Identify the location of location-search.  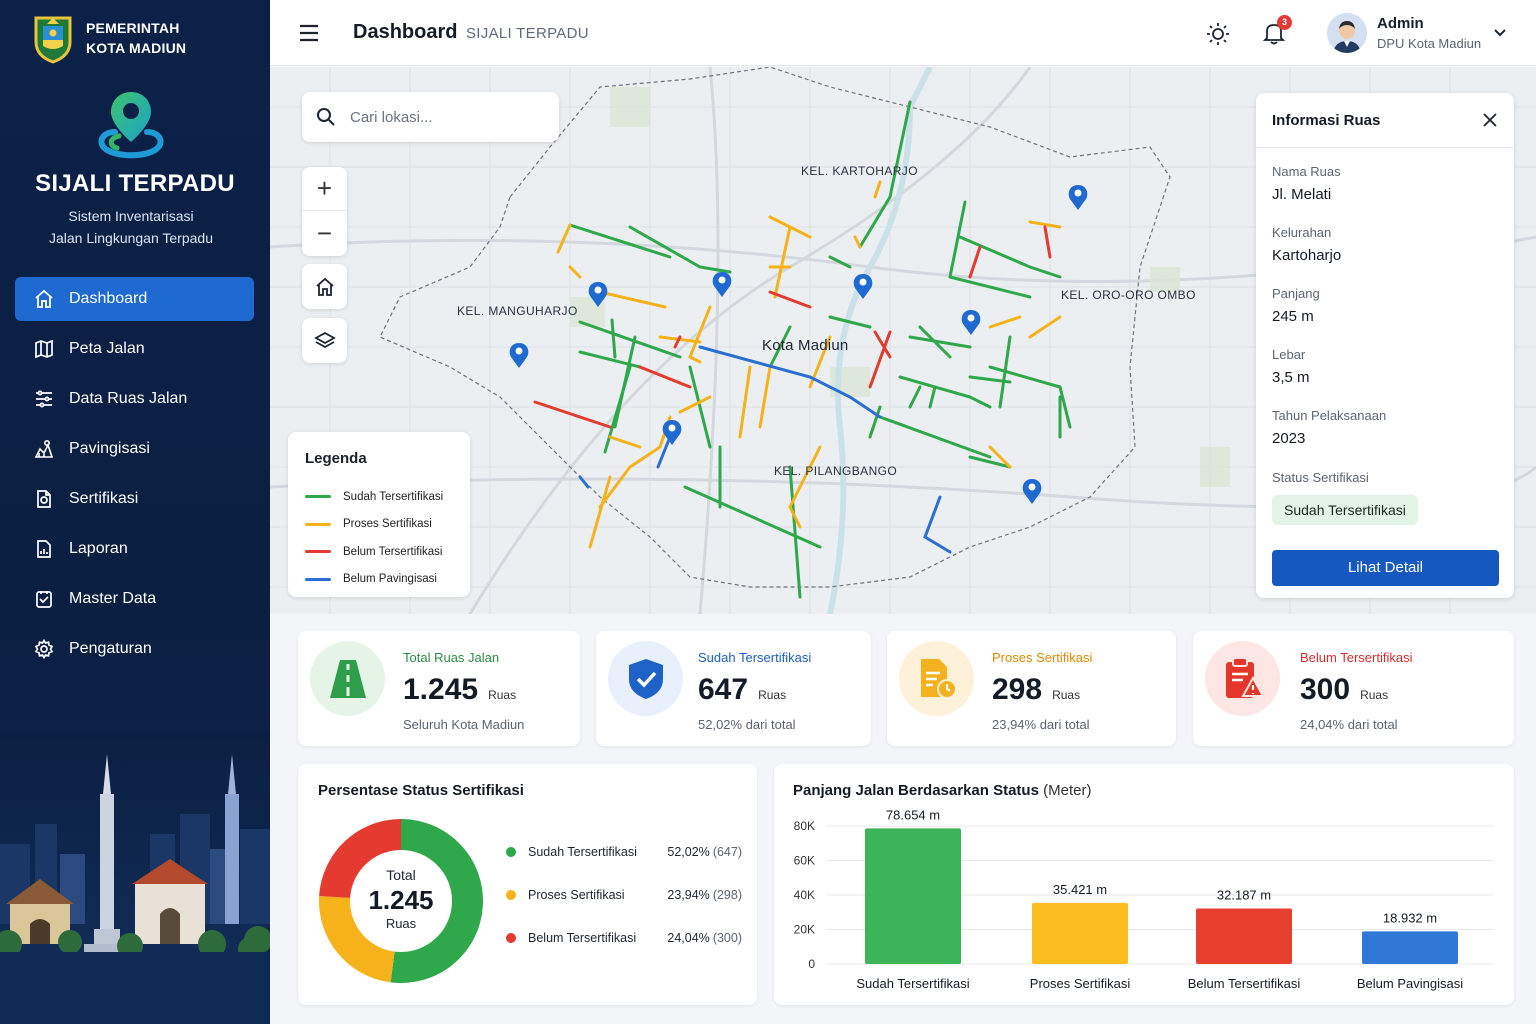
(430, 117).